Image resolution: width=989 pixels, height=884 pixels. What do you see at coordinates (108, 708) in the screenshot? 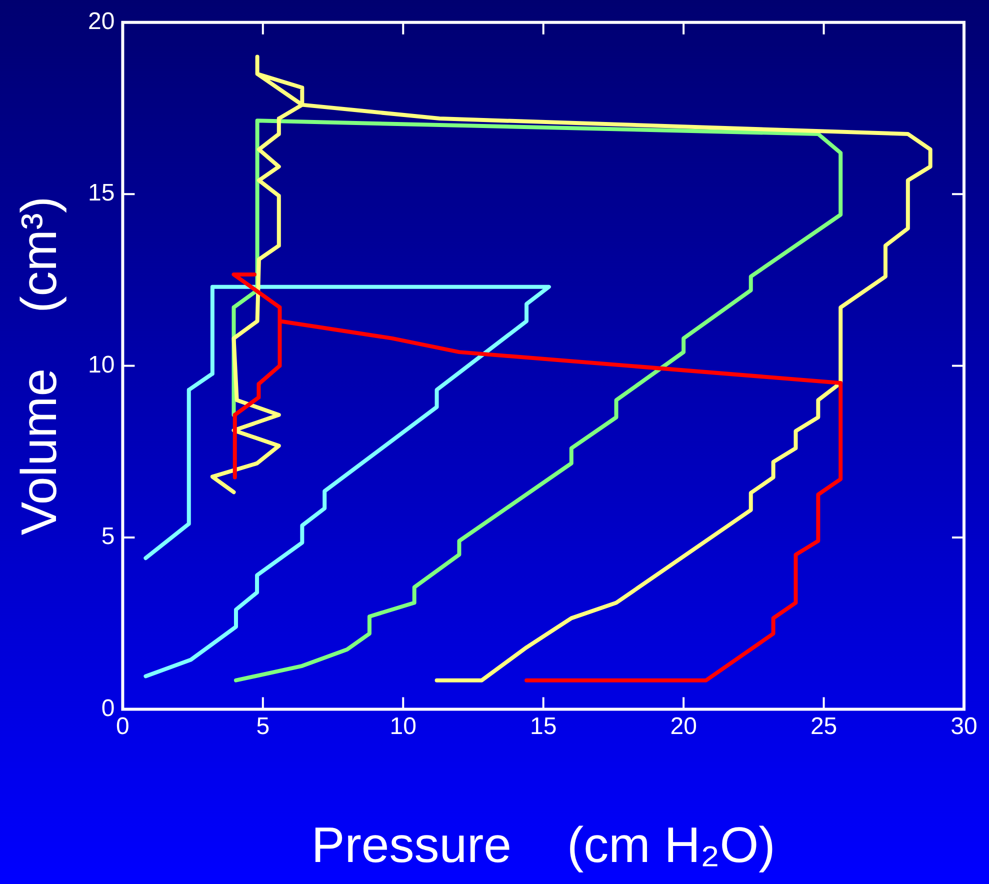
I see `y-tick-label: 0` at bounding box center [108, 708].